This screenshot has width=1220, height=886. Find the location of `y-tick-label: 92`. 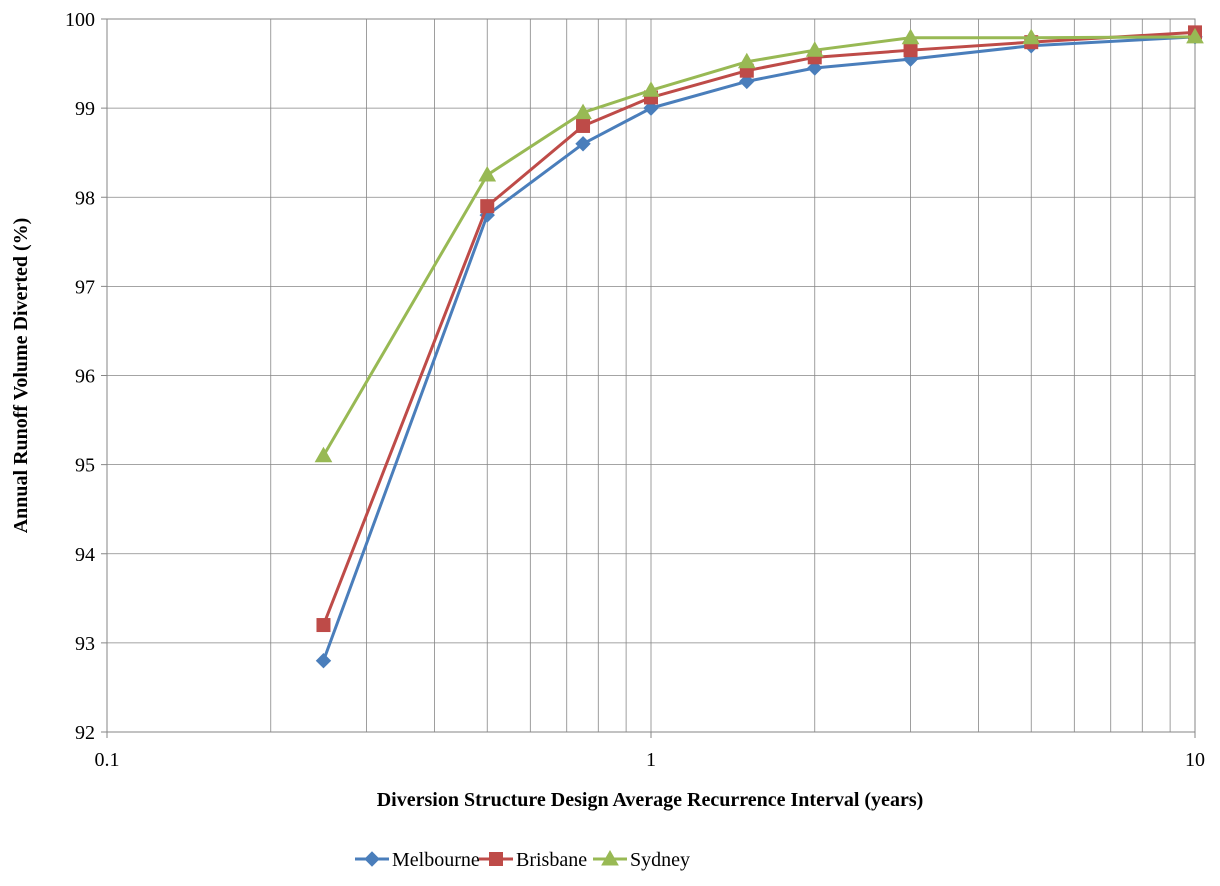

y-tick-label: 92 is located at coordinates (85, 733).